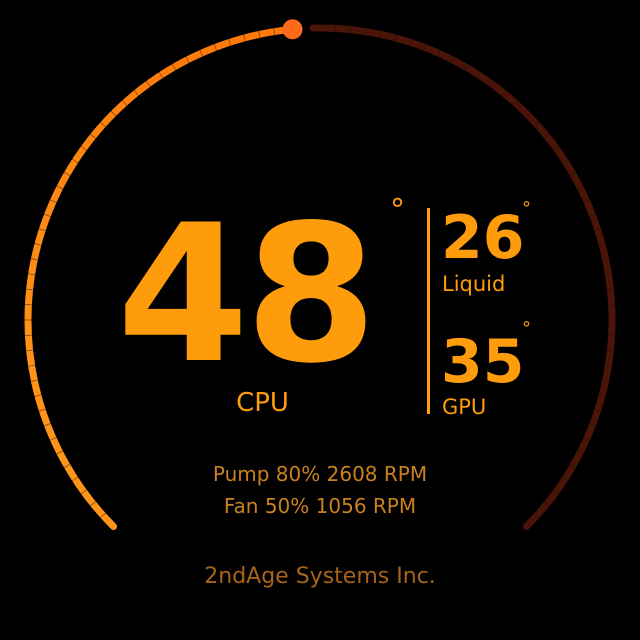 The image size is (640, 640). What do you see at coordinates (464, 407) in the screenshot?
I see `gpu-label: GPU` at bounding box center [464, 407].